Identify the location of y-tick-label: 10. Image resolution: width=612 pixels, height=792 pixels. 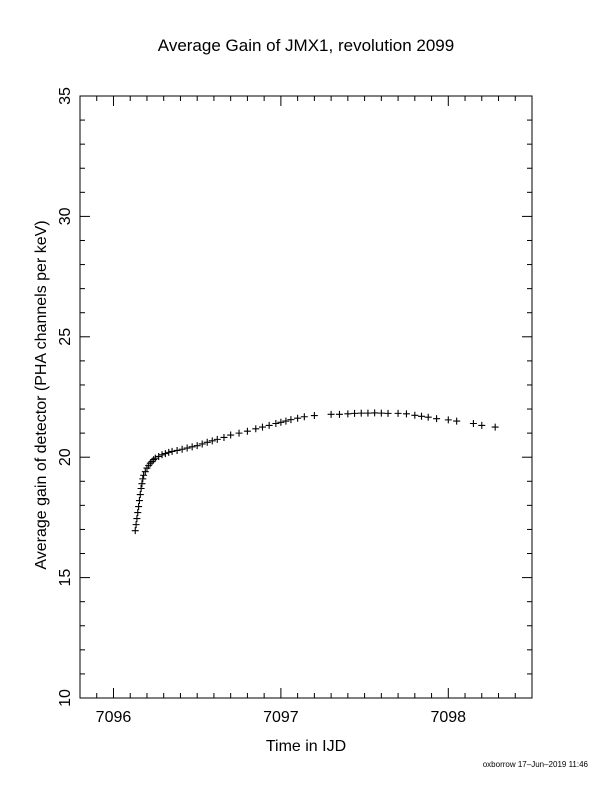
(65, 698).